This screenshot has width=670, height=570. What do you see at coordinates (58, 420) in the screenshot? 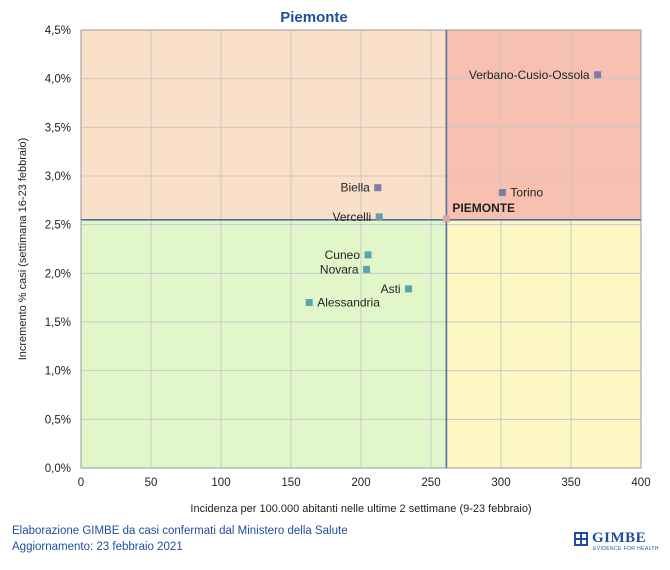
I see `y-tick-label: 0,5%` at bounding box center [58, 420].